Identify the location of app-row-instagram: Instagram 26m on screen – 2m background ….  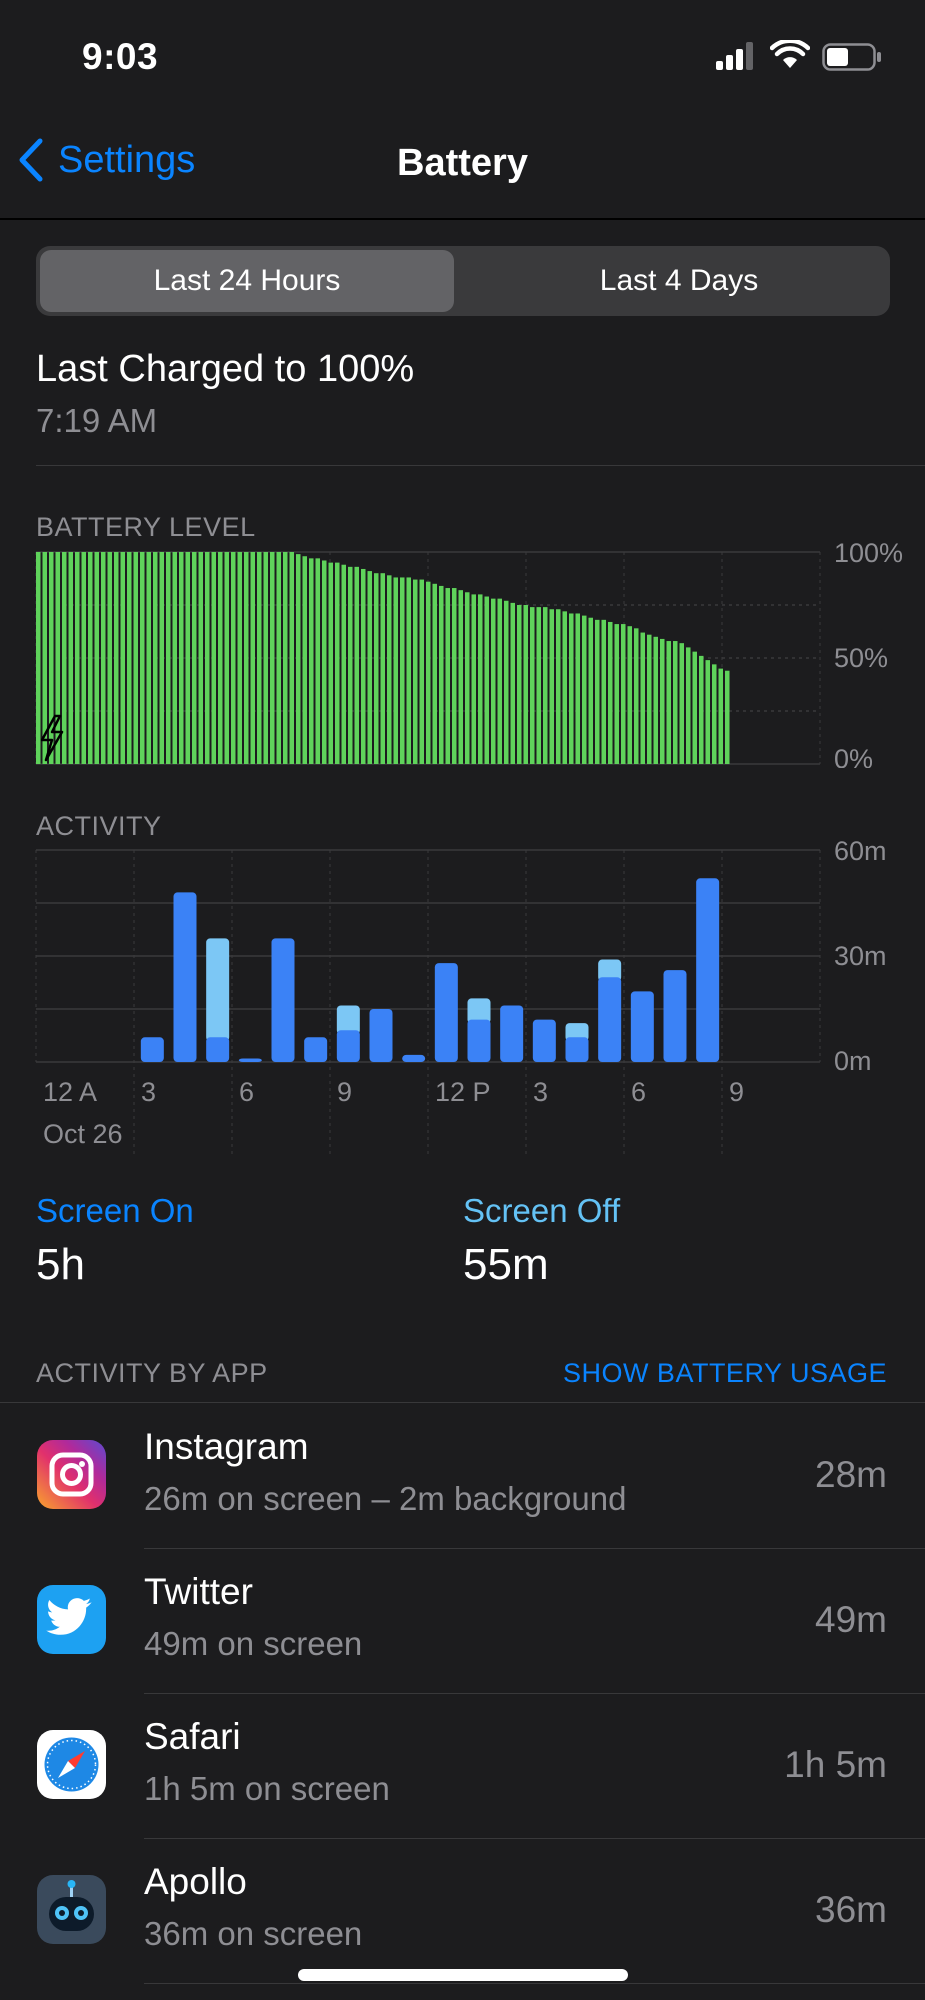
(462, 1476).